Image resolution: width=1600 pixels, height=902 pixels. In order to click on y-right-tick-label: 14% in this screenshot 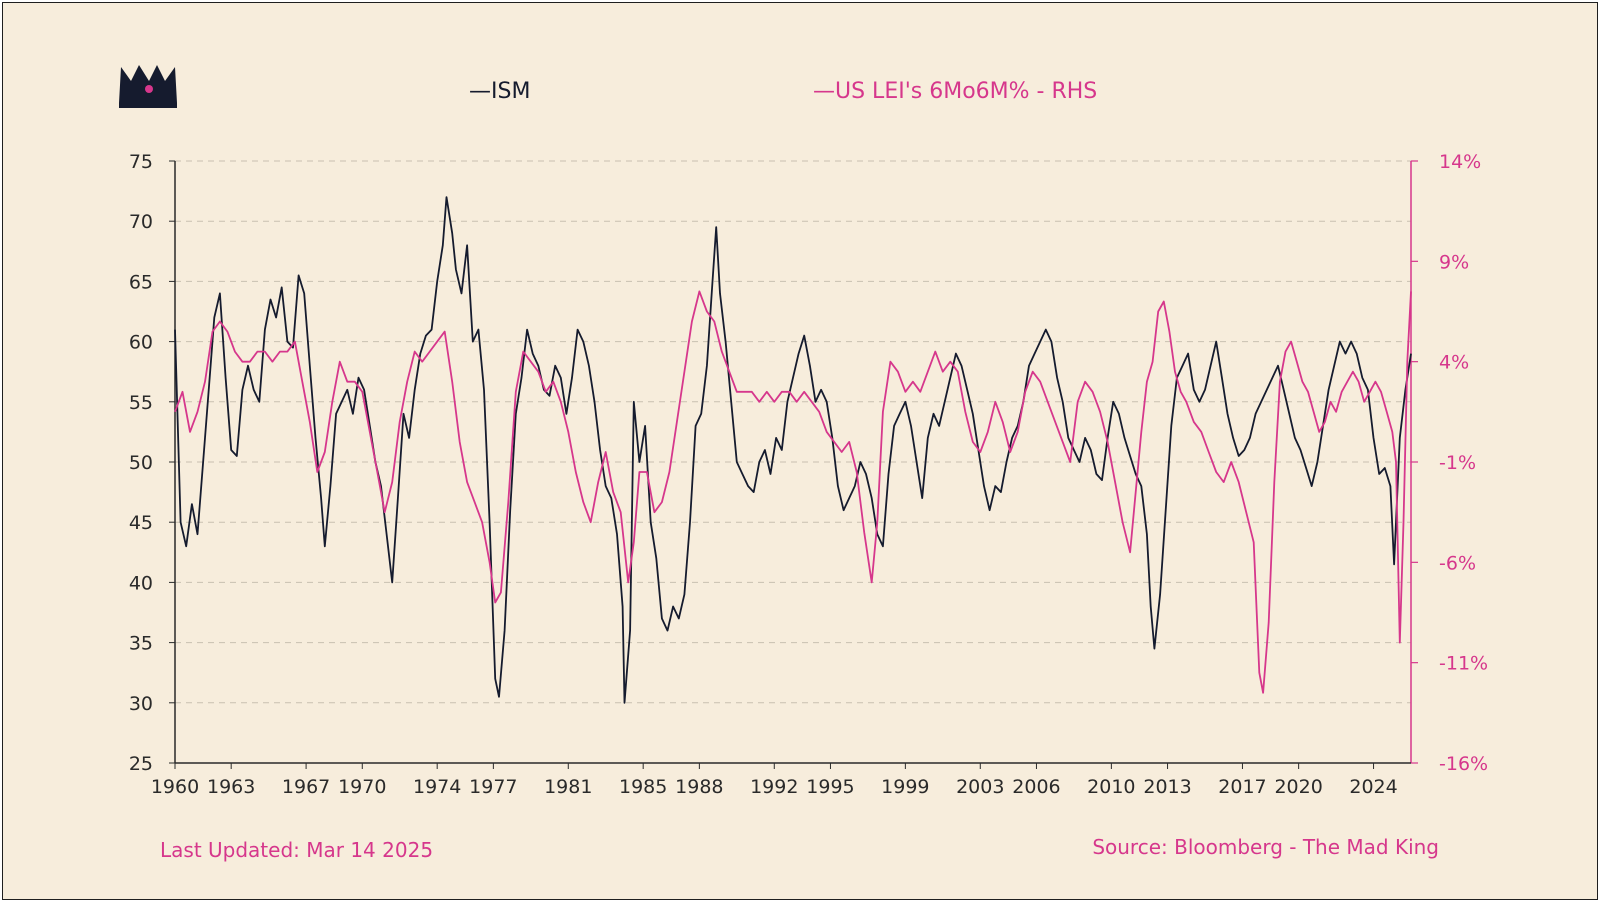, I will do `click(1460, 162)`.